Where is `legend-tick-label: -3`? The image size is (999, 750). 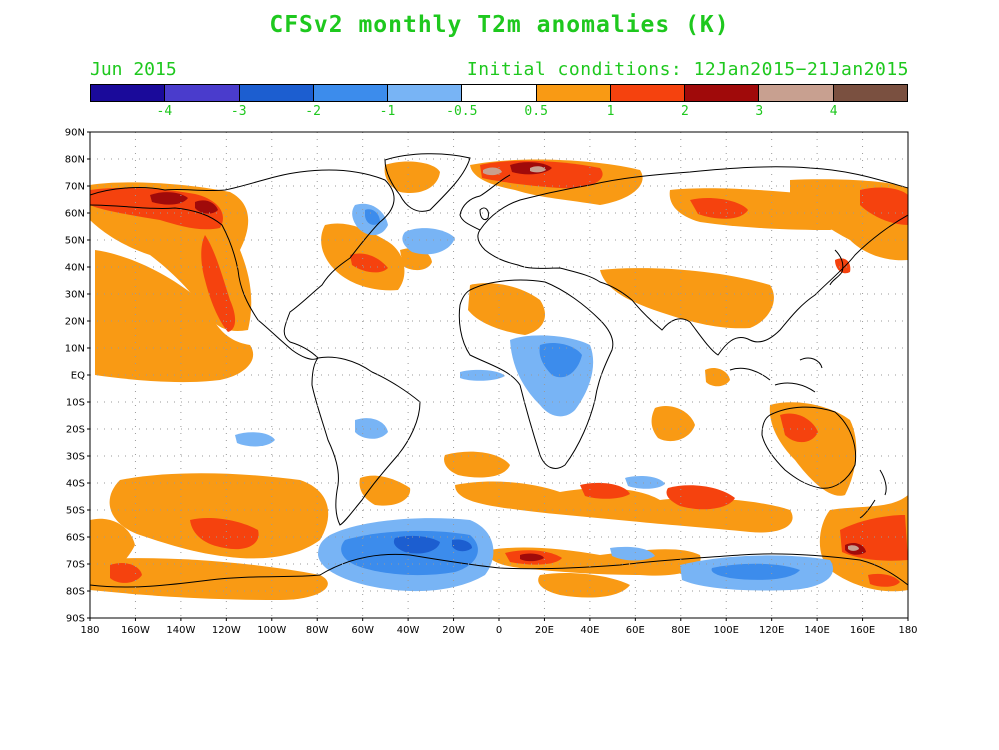
legend-tick-label: -3 is located at coordinates (238, 111).